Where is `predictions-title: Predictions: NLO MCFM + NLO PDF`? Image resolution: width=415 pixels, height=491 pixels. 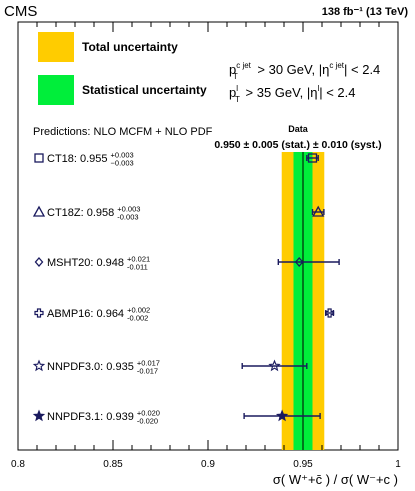
predictions-title: Predictions: NLO MCFM + NLO PDF is located at coordinates (123, 132).